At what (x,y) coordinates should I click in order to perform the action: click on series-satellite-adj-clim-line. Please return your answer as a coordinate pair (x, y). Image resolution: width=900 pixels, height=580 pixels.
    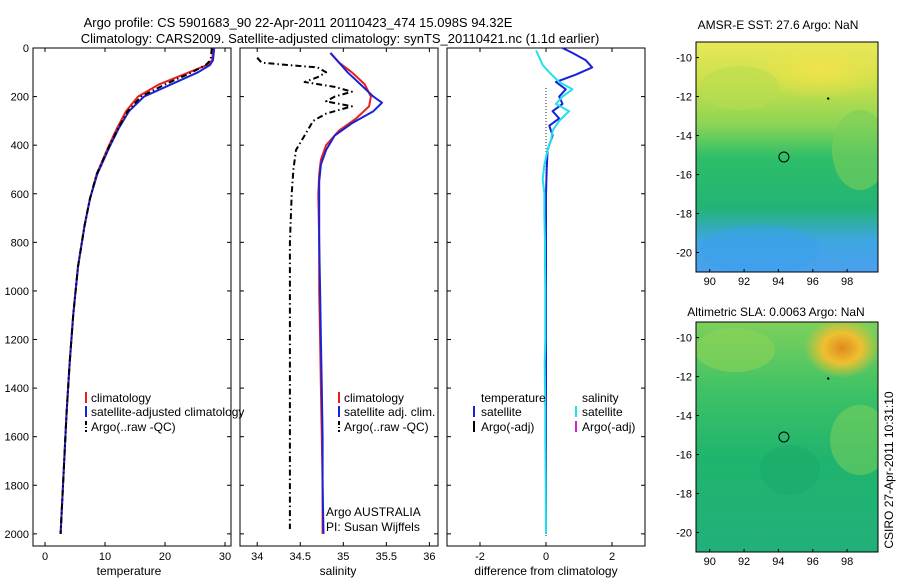
    Looking at the image, I should click on (350, 293).